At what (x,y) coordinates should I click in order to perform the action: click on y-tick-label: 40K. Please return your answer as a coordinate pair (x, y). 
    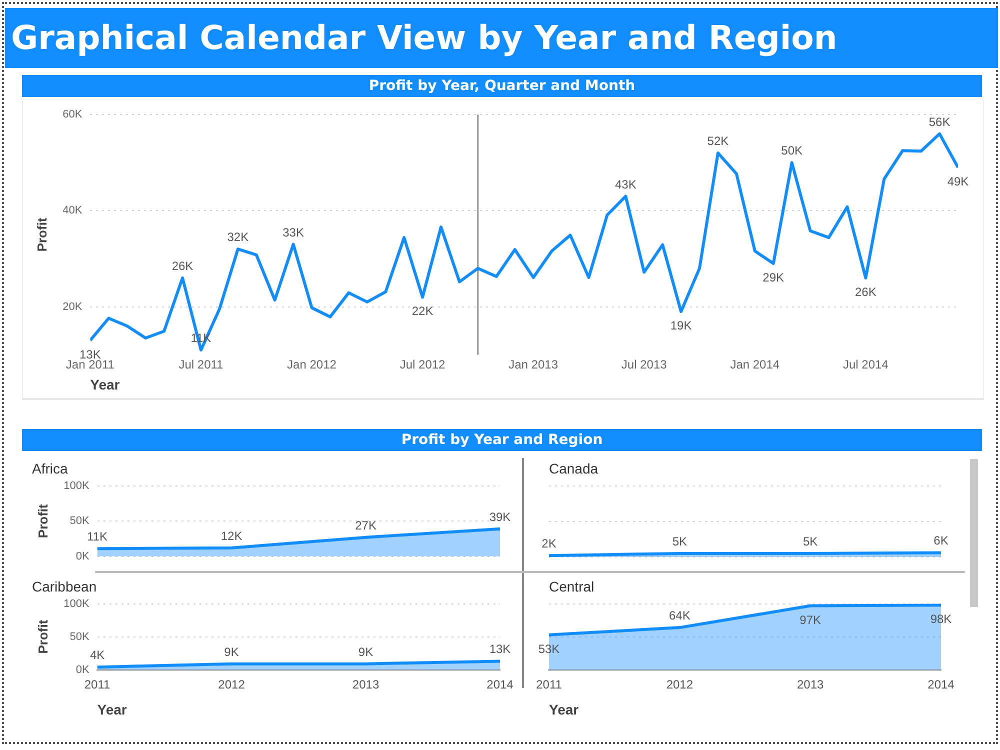
    Looking at the image, I should click on (72, 210).